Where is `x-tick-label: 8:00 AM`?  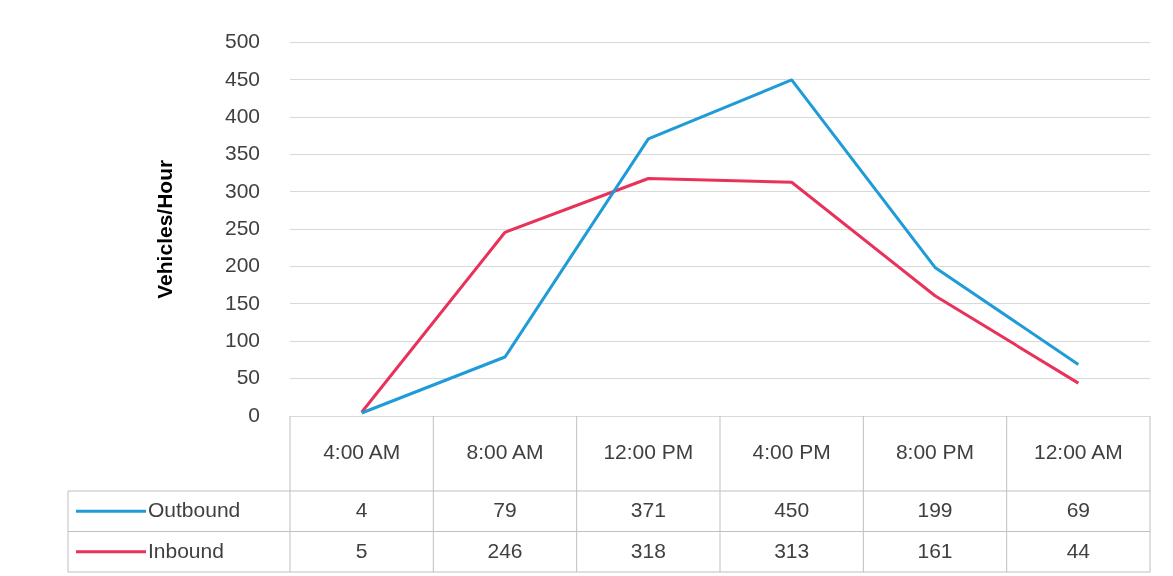 x-tick-label: 8:00 AM is located at coordinates (505, 452).